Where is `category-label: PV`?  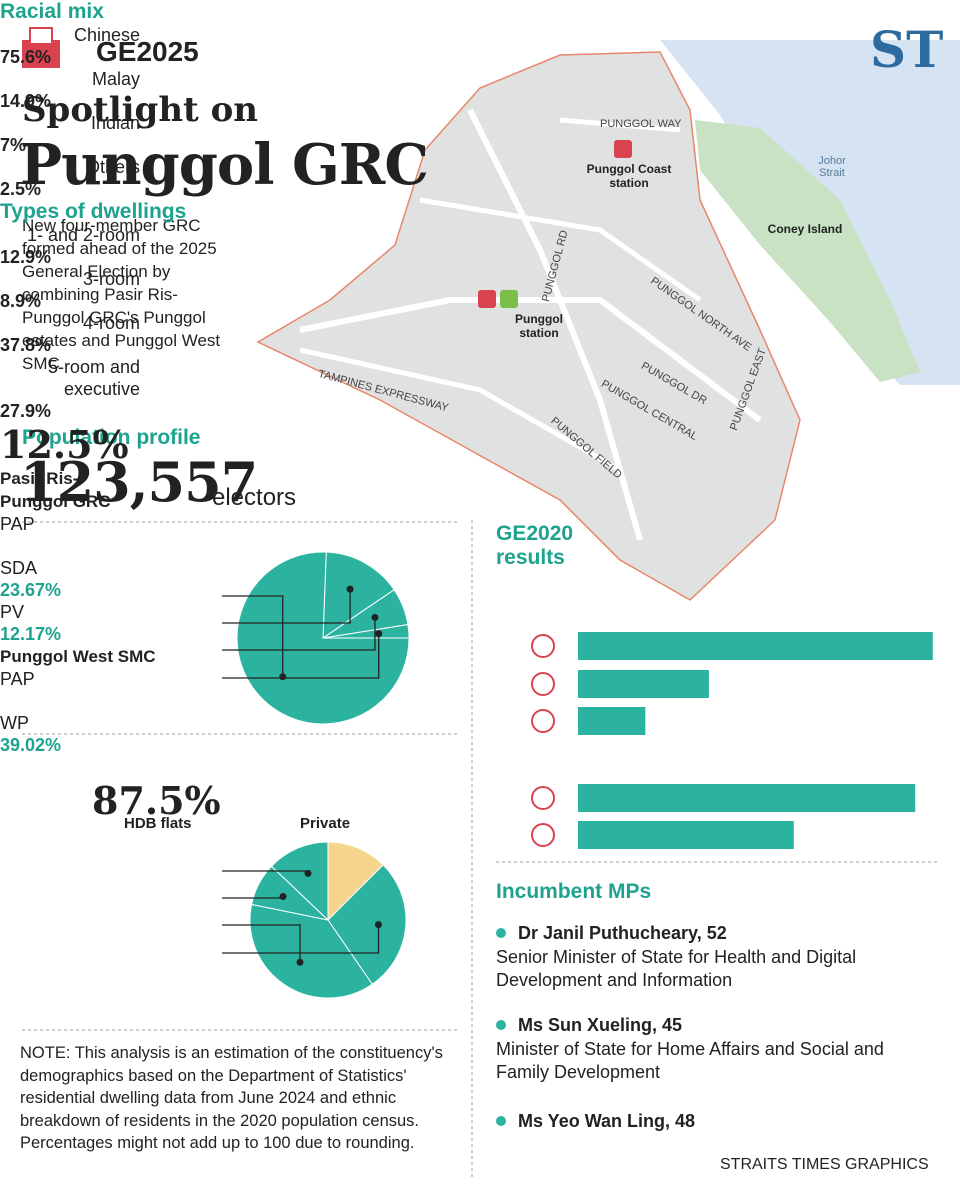
category-label: PV is located at coordinates (12, 612).